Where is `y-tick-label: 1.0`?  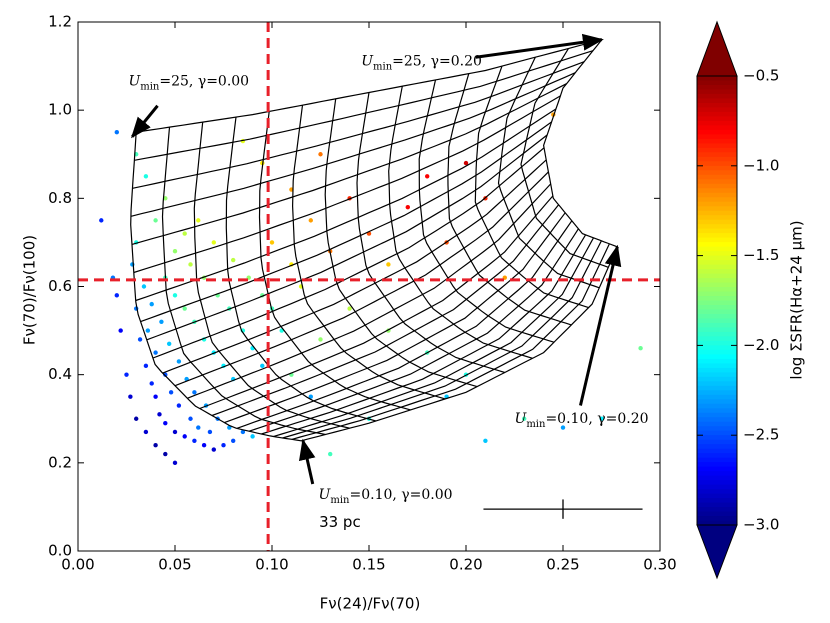
y-tick-label: 1.0 is located at coordinates (60, 110).